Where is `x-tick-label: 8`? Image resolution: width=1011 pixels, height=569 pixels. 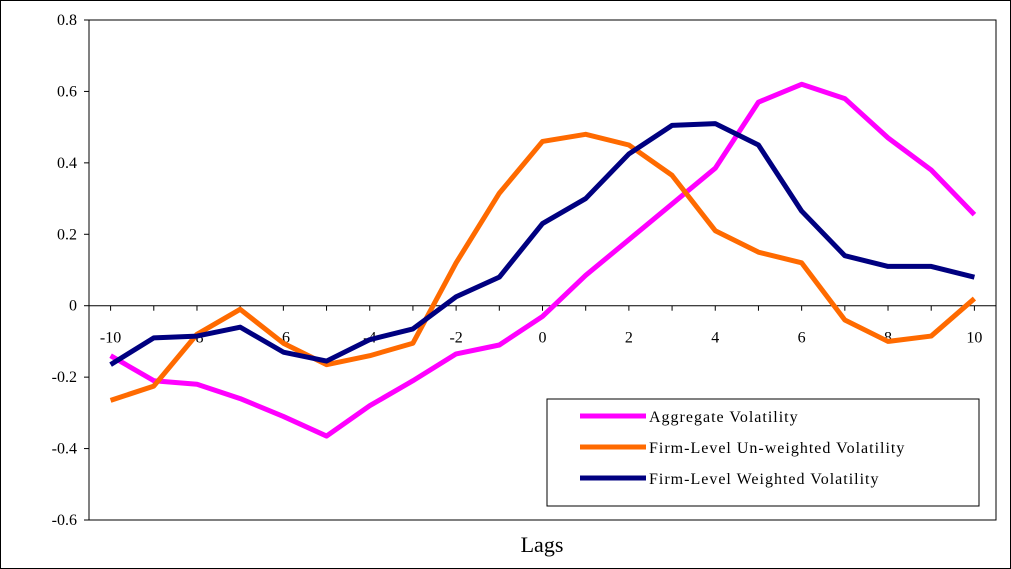
x-tick-label: 8 is located at coordinates (888, 338).